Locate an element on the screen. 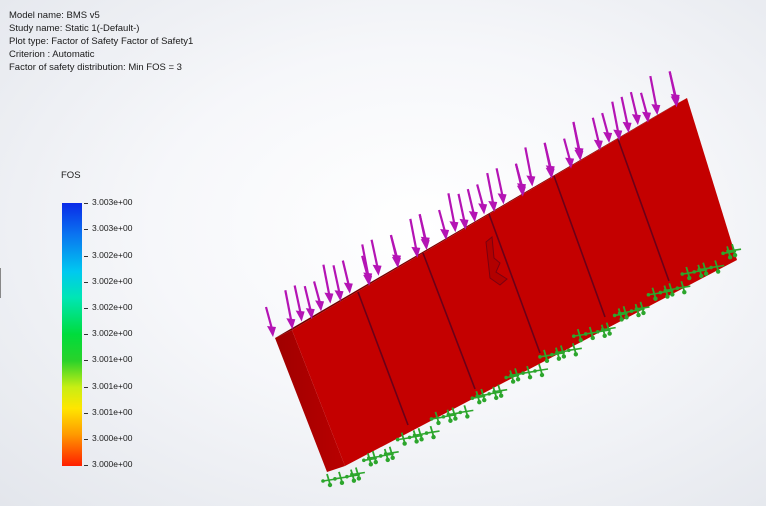 This screenshot has height=506, width=766. study-name-text: Study name: Static 1(-Default-) is located at coordinates (74, 28).